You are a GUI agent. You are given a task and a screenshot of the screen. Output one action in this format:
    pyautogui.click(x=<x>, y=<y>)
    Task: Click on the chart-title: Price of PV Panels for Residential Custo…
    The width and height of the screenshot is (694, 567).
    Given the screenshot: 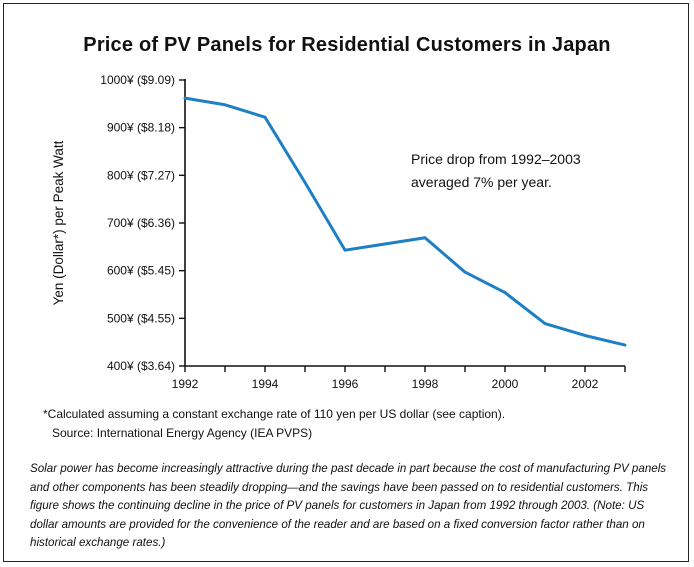 What is the action you would take?
    pyautogui.click(x=347, y=45)
    